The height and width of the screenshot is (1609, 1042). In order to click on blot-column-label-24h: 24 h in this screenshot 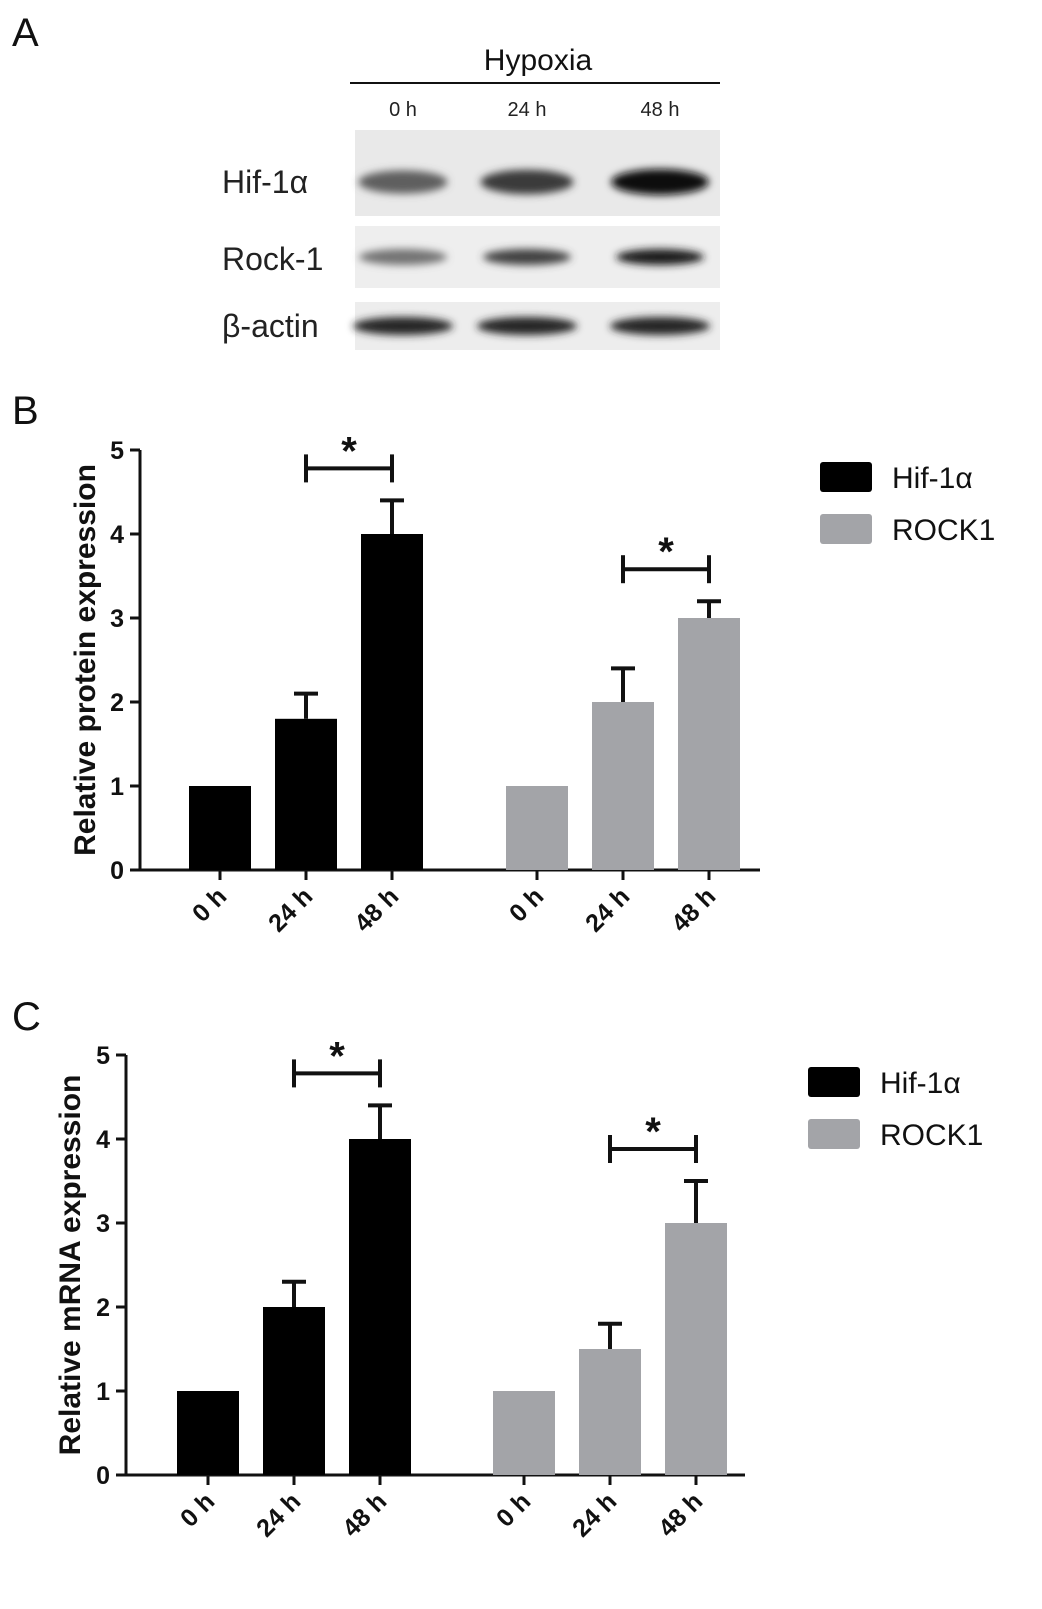, I will do `click(527, 110)`.